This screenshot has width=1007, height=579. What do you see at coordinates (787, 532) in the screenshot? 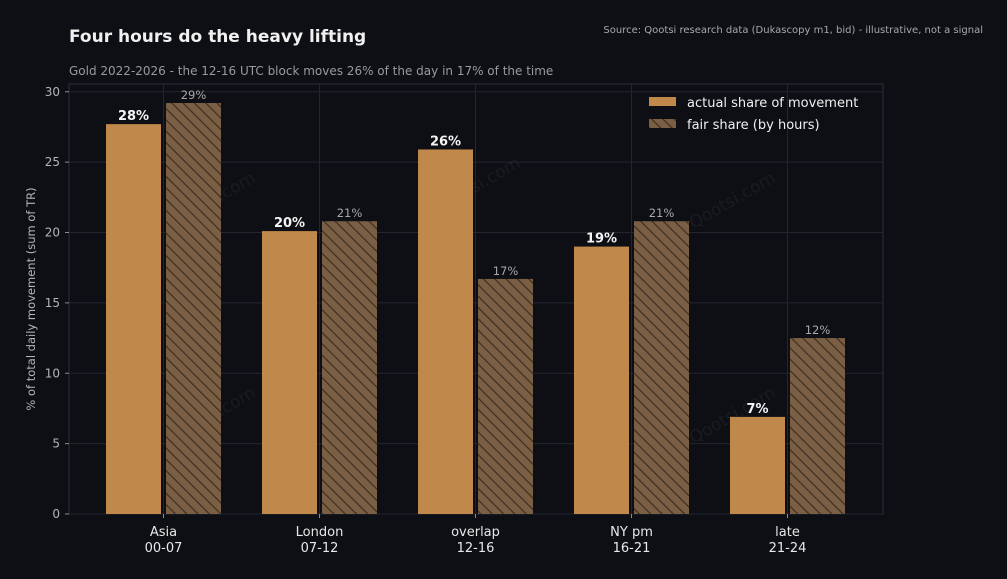
I see `x-tick-label: late` at bounding box center [787, 532].